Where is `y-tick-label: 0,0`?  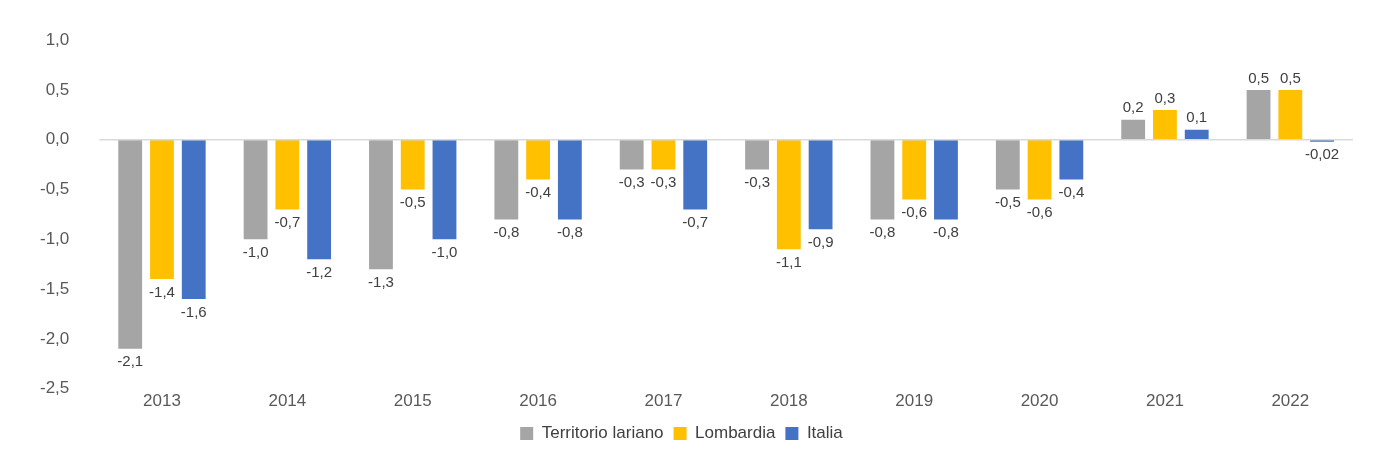 y-tick-label: 0,0 is located at coordinates (57, 139).